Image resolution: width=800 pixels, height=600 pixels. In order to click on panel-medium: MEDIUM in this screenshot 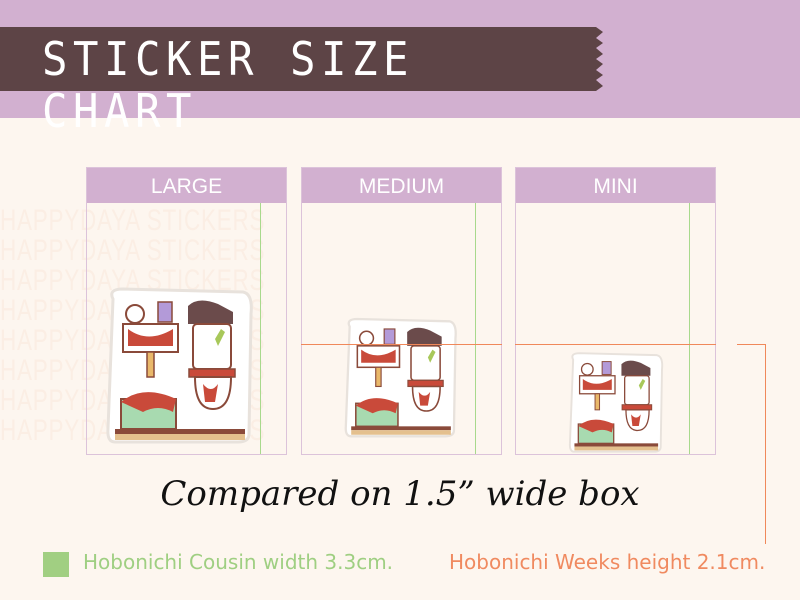, I will do `click(401, 311)`.